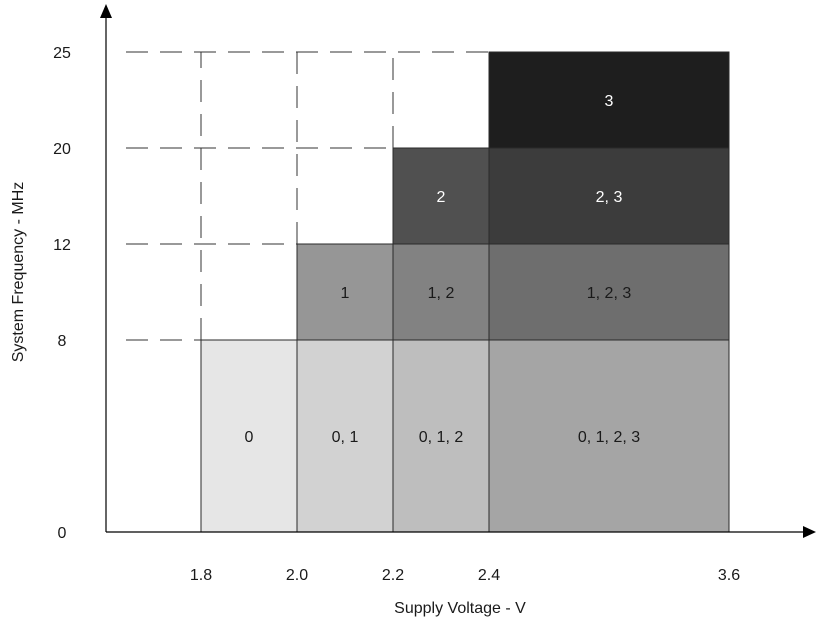 The image size is (816, 621). I want to click on region-label-3: 0, 1, 2, 3, so click(609, 437).